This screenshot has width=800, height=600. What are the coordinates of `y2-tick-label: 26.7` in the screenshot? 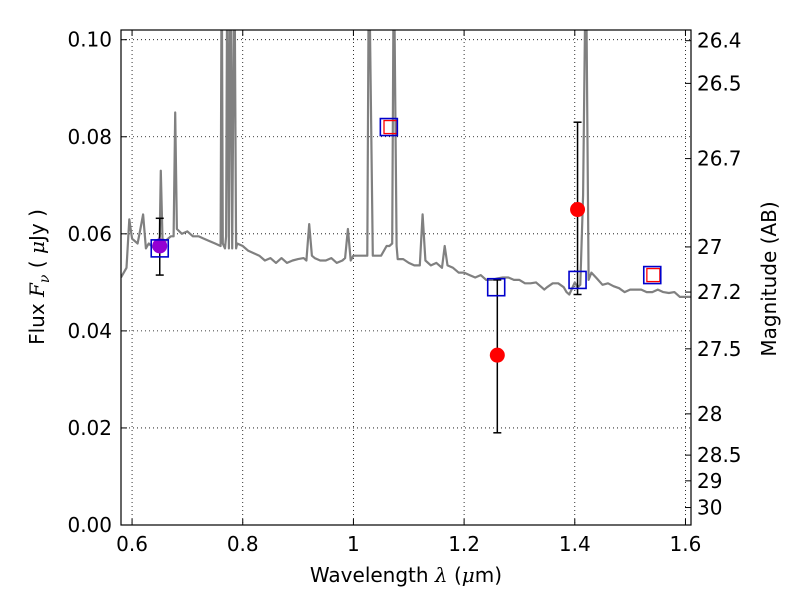 It's located at (719, 159).